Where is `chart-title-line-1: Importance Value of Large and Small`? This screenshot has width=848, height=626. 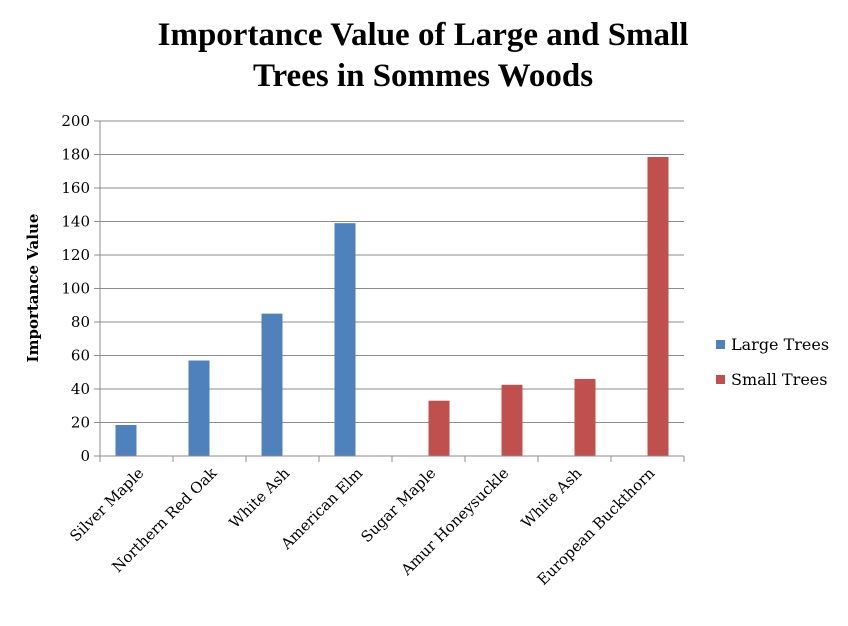
chart-title-line-1: Importance Value of Large and Small is located at coordinates (423, 35).